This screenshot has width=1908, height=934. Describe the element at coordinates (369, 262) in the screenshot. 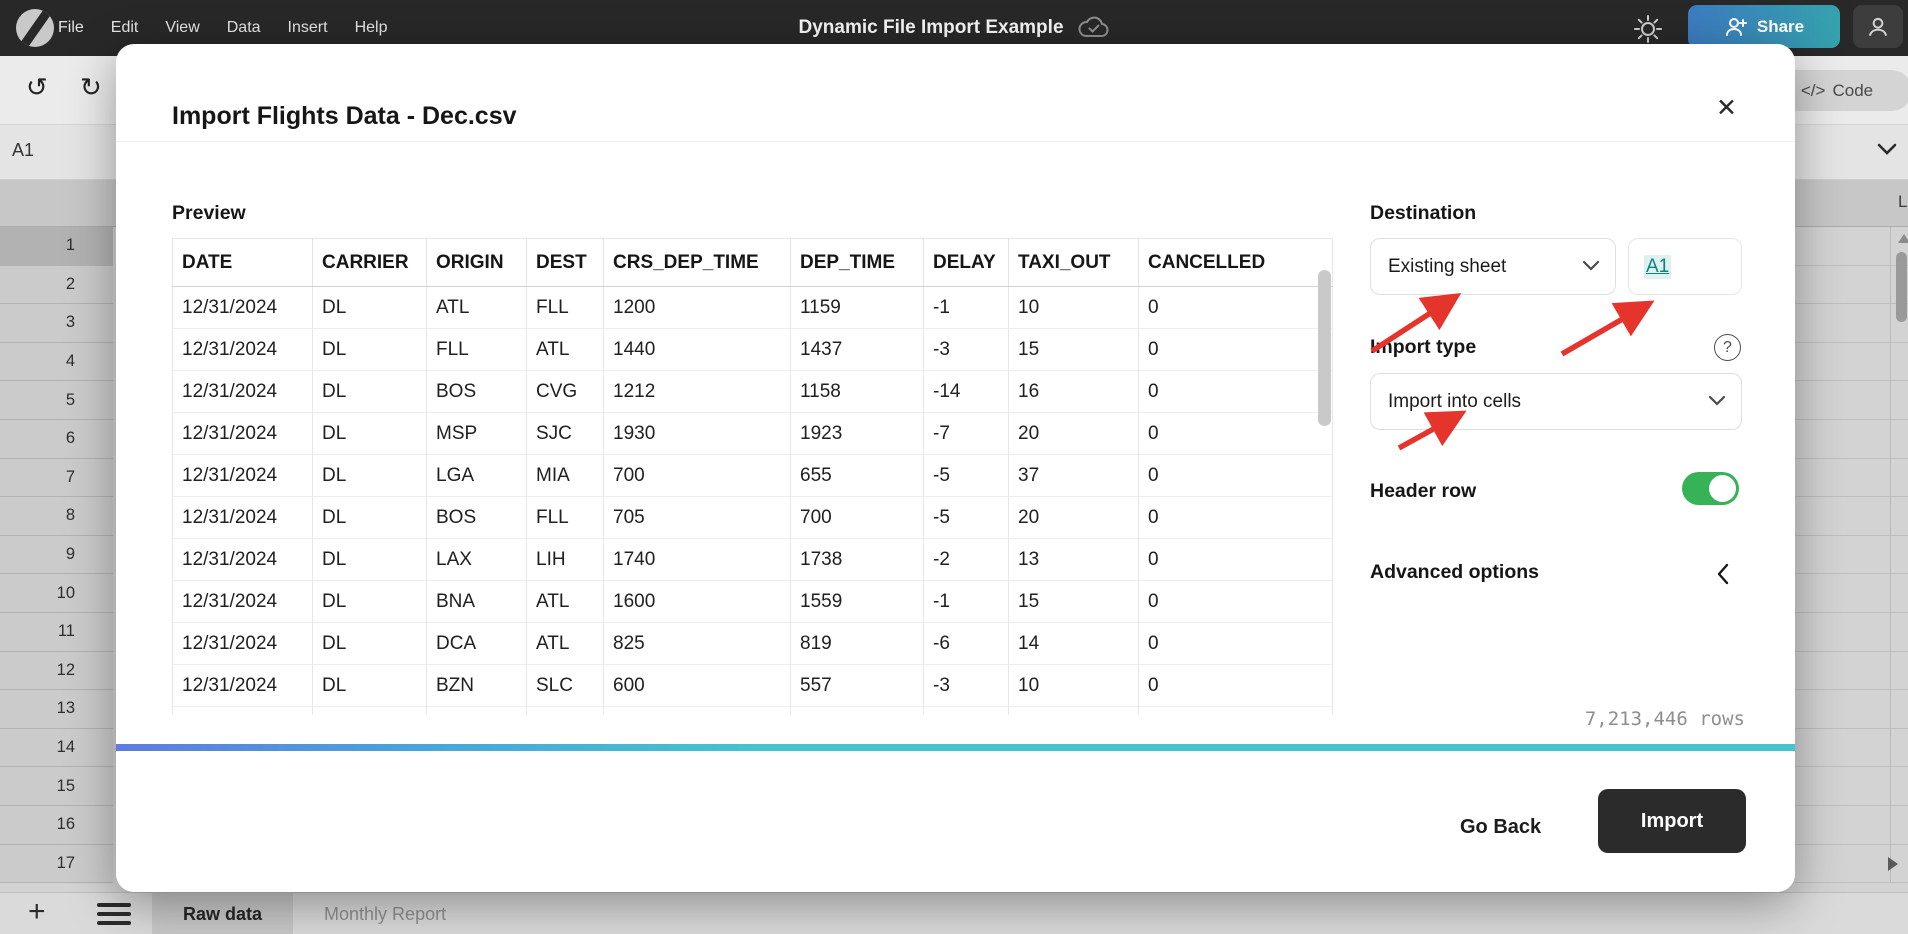

I see `col-header-carrier: CARRIER` at that location.